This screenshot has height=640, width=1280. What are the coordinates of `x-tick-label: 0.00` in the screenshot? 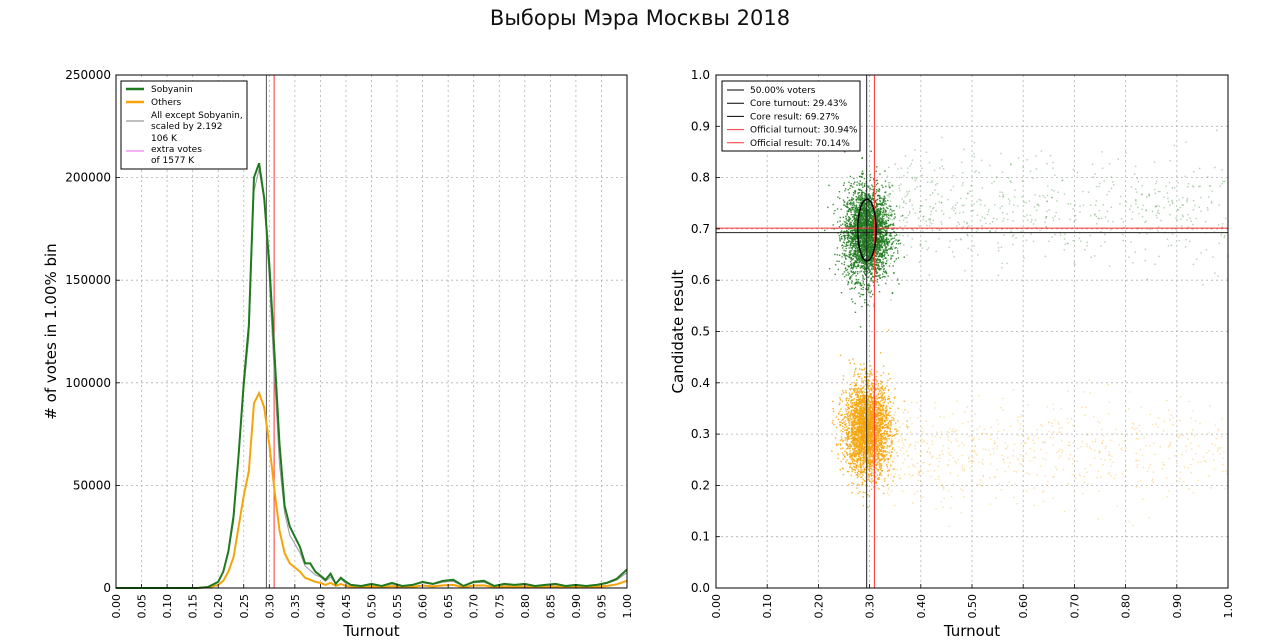 It's located at (116, 606).